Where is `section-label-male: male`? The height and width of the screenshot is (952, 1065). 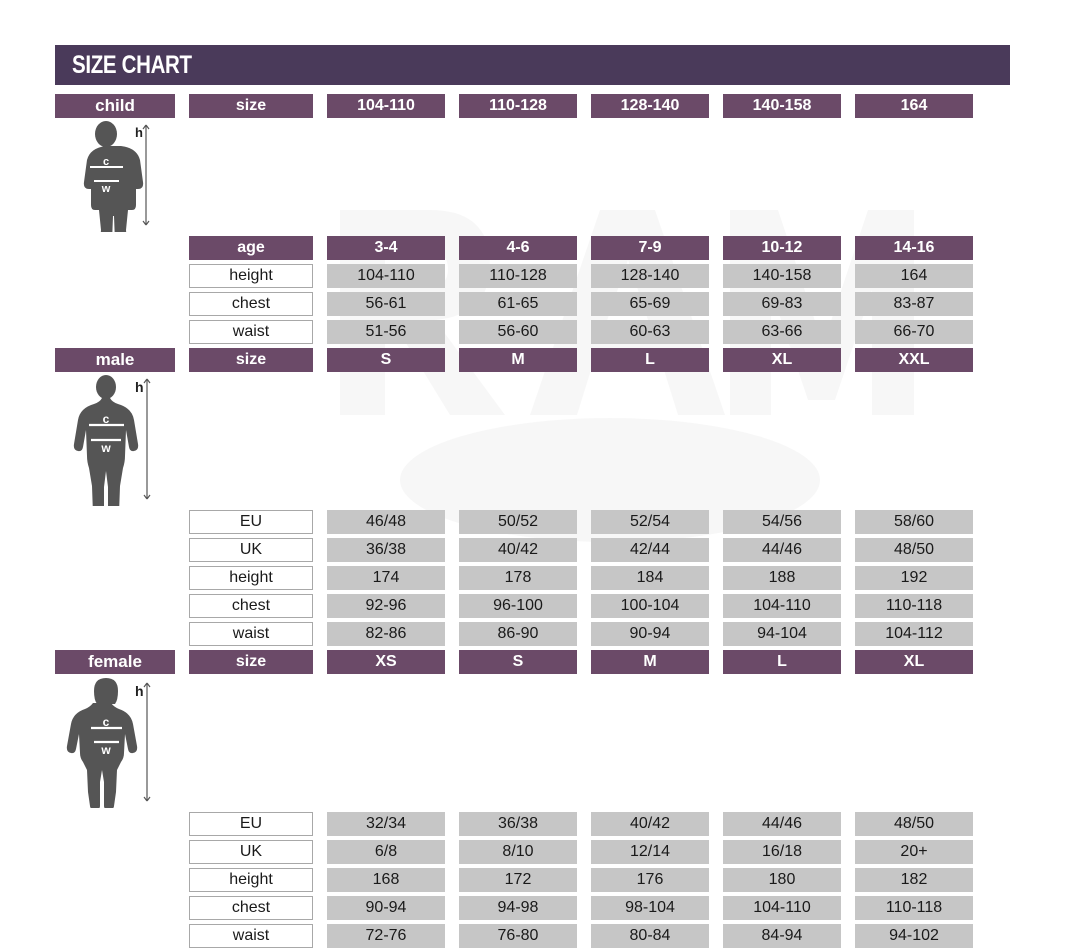 section-label-male: male is located at coordinates (115, 360).